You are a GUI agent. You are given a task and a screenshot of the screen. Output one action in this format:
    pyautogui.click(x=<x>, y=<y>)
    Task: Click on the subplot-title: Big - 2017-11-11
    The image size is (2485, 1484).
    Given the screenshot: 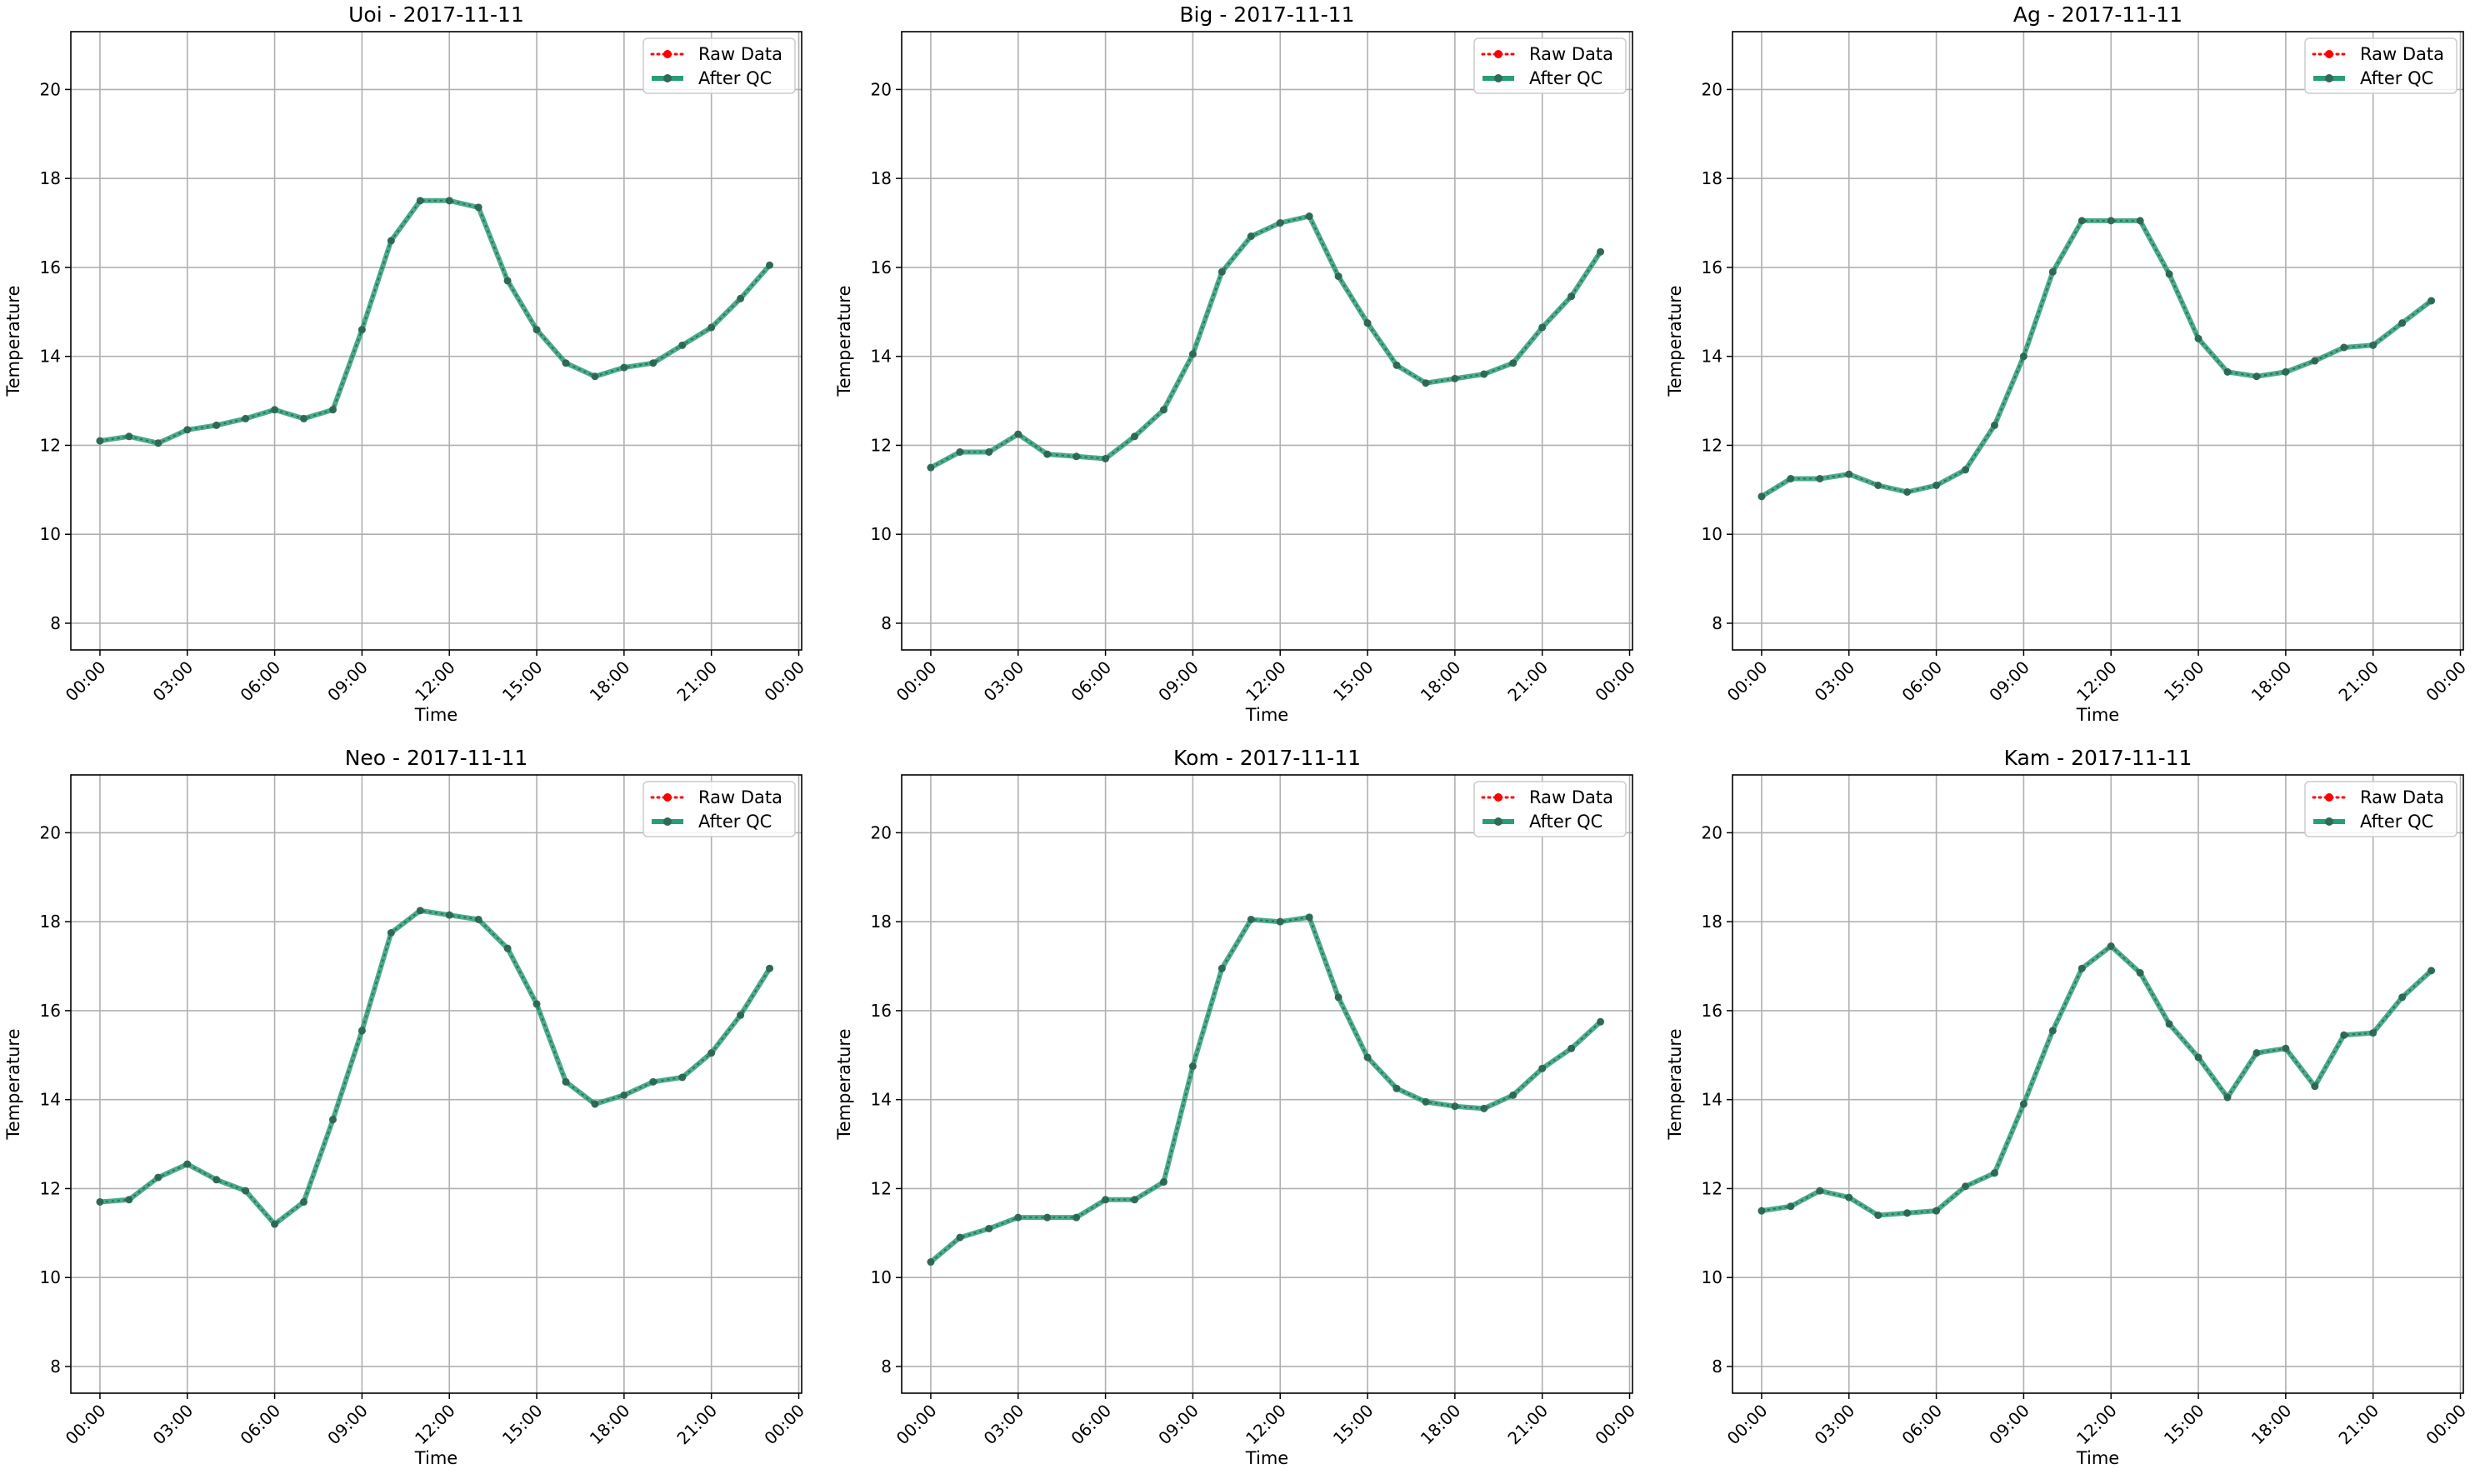 What is the action you would take?
    pyautogui.click(x=1266, y=14)
    